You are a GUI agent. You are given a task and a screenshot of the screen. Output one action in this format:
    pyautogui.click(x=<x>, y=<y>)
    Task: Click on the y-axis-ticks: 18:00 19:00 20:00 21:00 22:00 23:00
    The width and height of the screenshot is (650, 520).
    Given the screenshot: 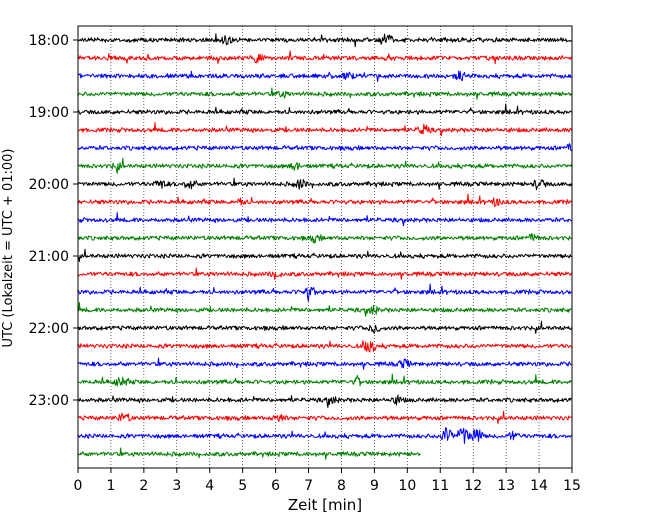 What is the action you would take?
    pyautogui.click(x=53, y=221)
    